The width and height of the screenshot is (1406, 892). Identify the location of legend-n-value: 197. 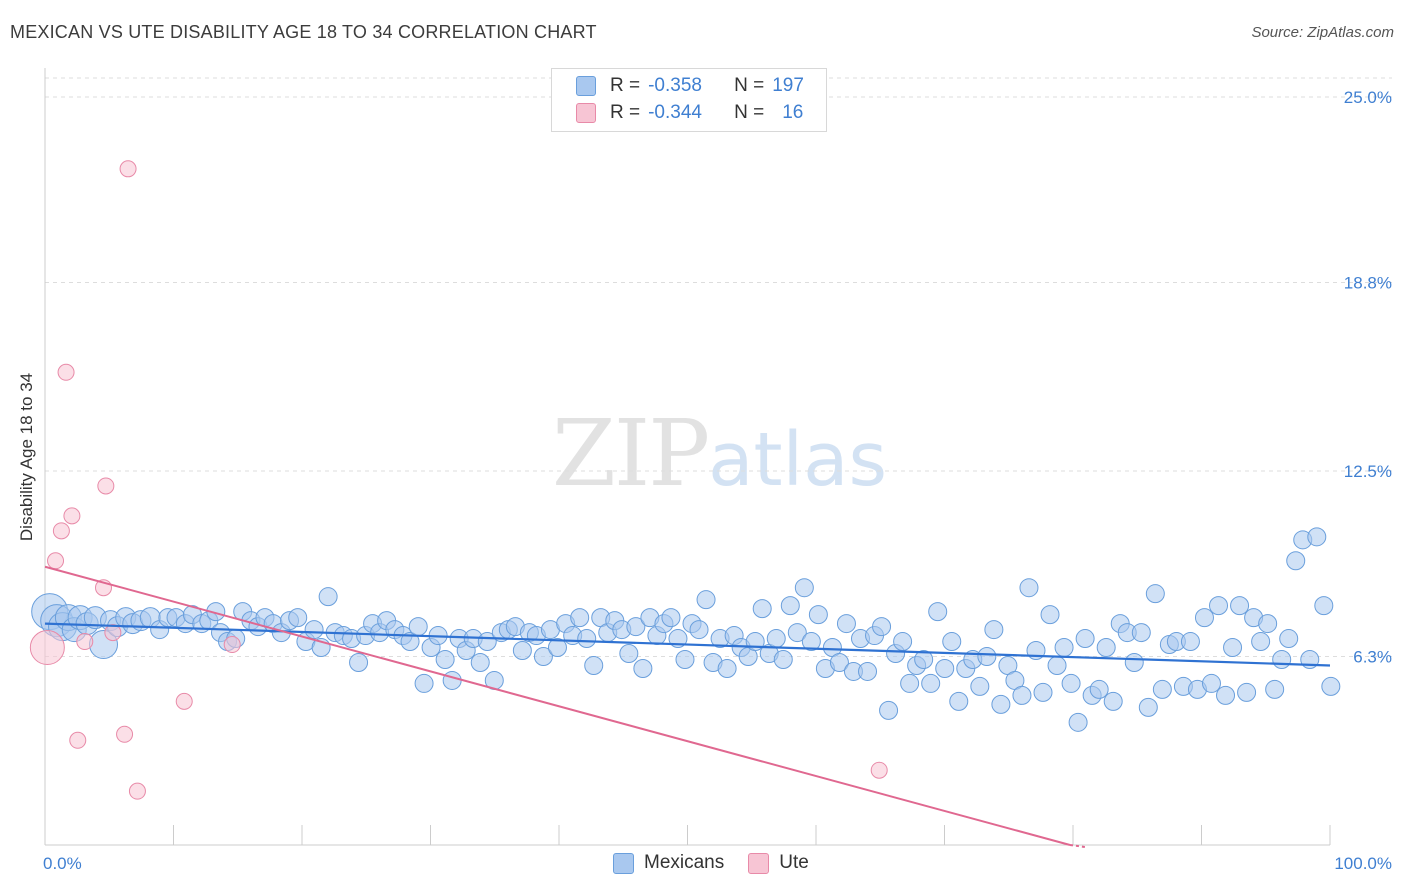
(788, 85).